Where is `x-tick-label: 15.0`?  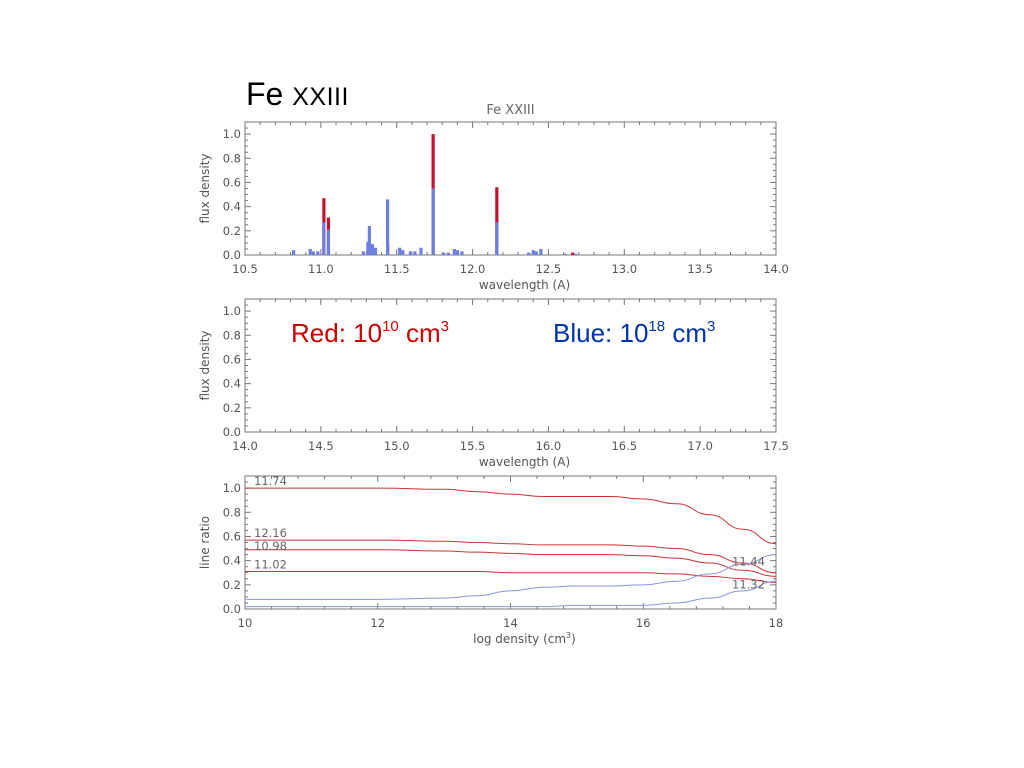 x-tick-label: 15.0 is located at coordinates (397, 446).